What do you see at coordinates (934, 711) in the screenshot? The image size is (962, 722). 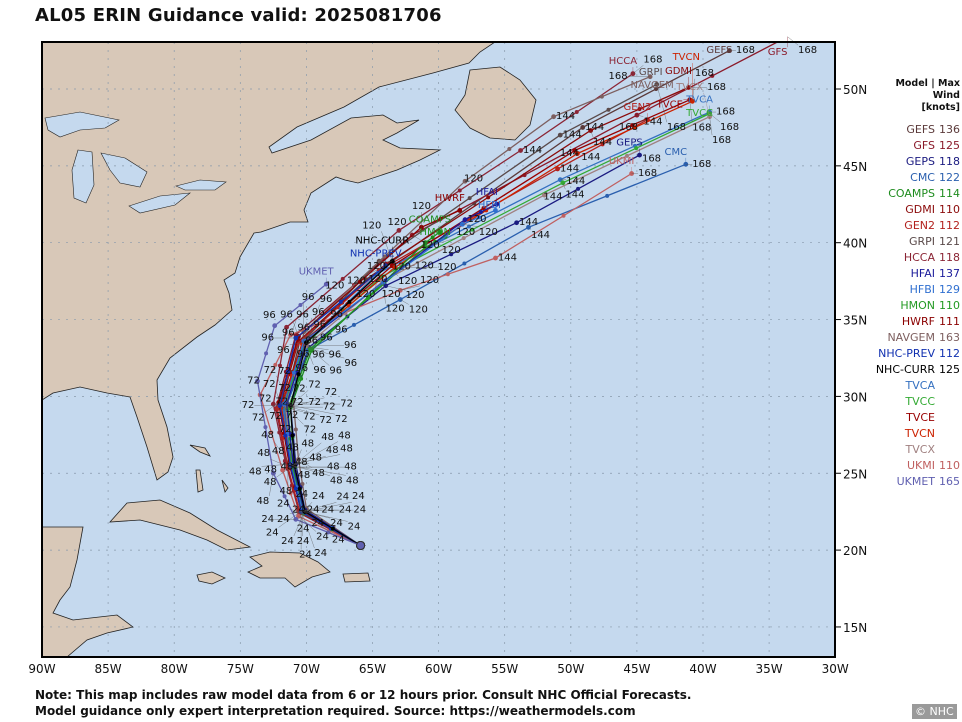 I see `credit-watermark: © NHC` at bounding box center [934, 711].